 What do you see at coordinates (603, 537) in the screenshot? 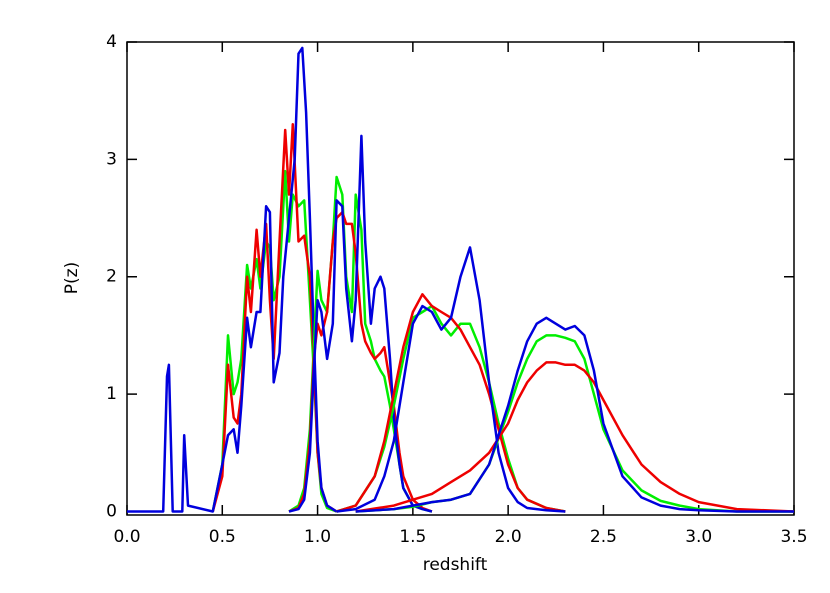
I see `x-tick-label: 2.5` at bounding box center [603, 537].